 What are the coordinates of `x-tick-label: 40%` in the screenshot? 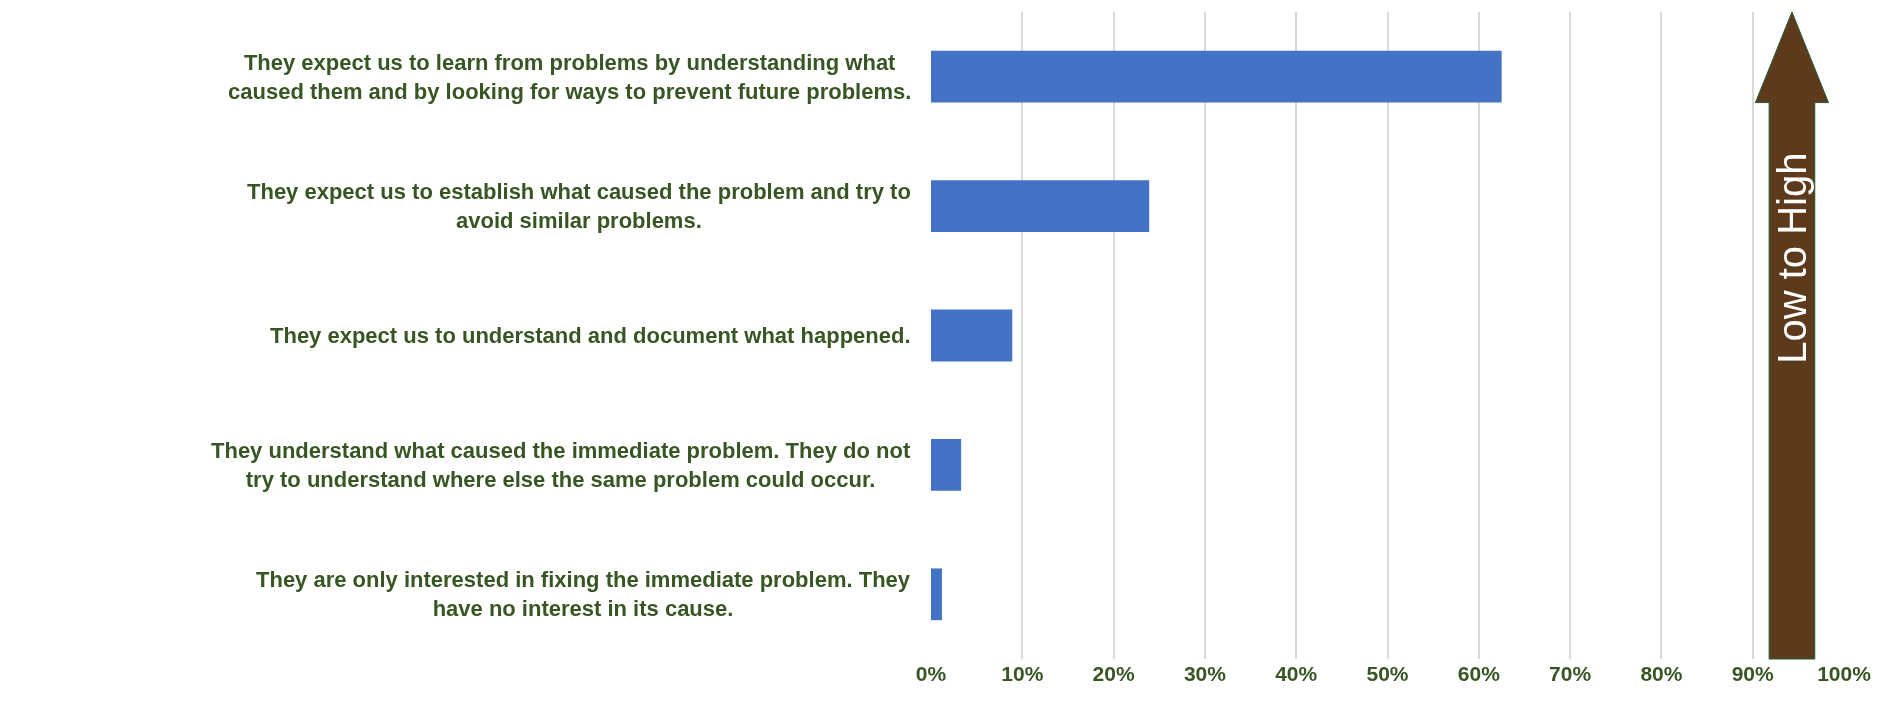 It's located at (1296, 673).